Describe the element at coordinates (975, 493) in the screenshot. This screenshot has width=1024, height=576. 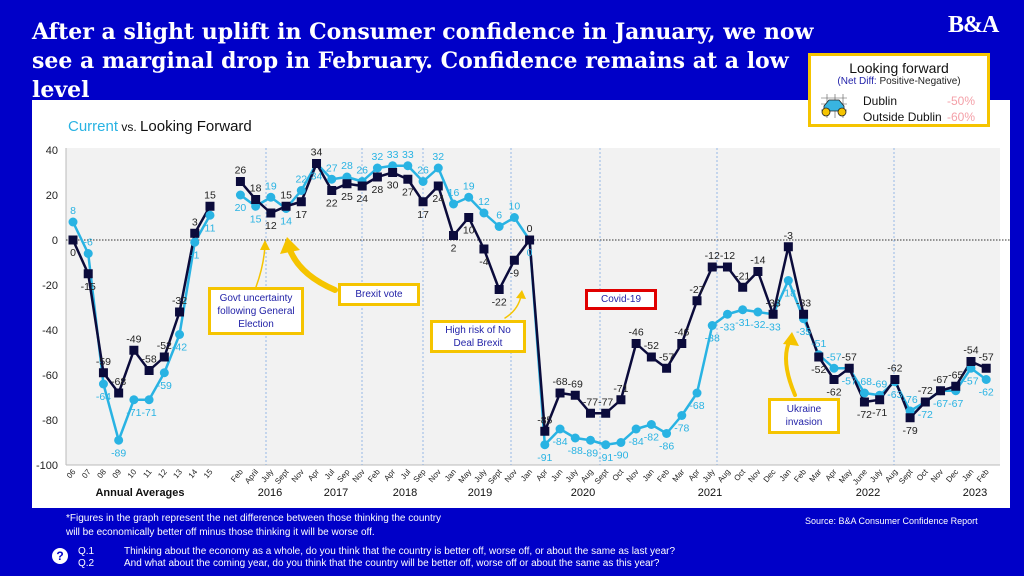
I see `x-group-label: 2023` at that location.